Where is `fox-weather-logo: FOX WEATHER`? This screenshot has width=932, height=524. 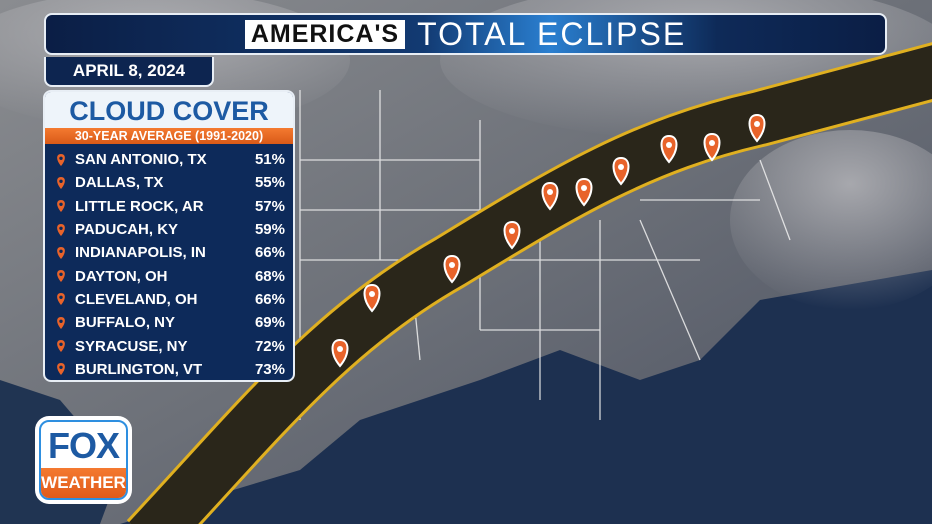 fox-weather-logo: FOX WEATHER is located at coordinates (83, 460).